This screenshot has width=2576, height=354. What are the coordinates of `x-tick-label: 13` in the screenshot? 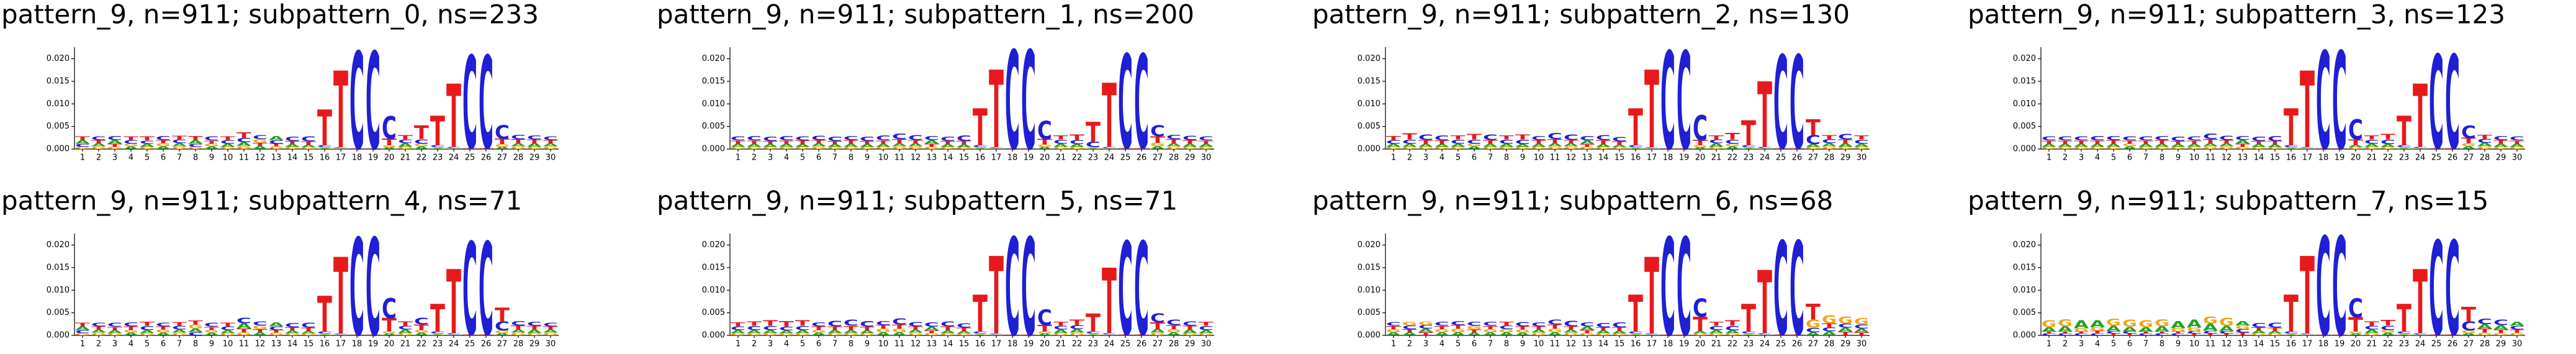 It's located at (932, 158).